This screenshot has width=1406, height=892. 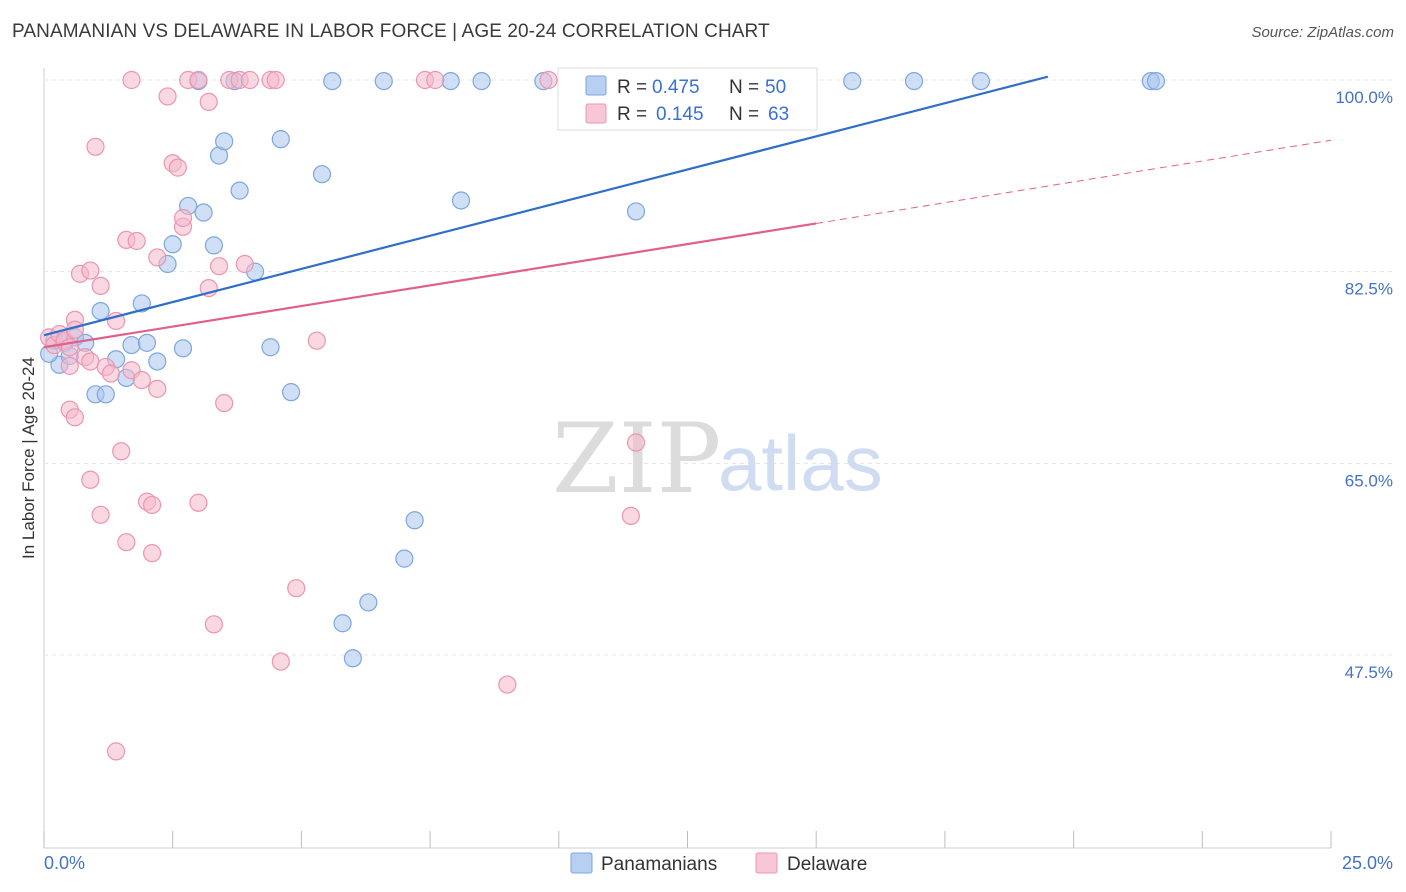 What do you see at coordinates (1322, 32) in the screenshot?
I see `source-label: Source: ZipAtlas.com` at bounding box center [1322, 32].